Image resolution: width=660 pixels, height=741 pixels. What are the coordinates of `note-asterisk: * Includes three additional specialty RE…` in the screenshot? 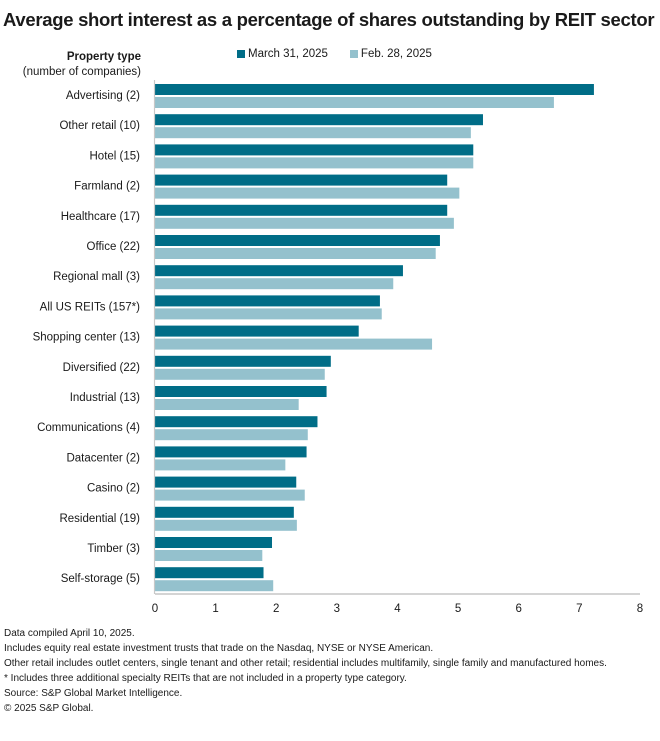 It's located at (205, 678).